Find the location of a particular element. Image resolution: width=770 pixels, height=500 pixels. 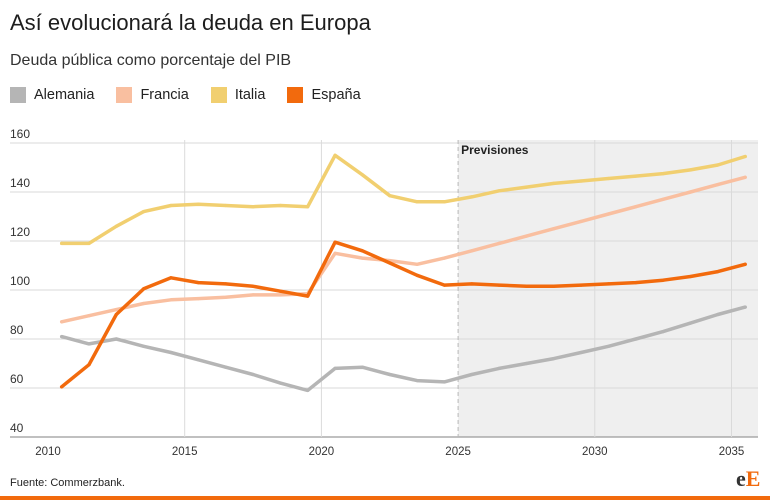

legend-item-italia: Italia is located at coordinates (237, 95).